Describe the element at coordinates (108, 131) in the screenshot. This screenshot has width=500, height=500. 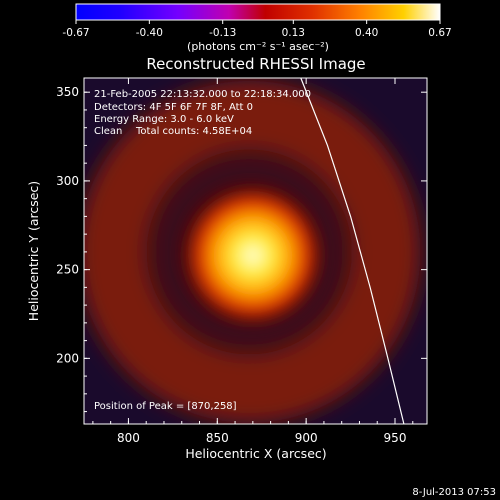
I see `annotation-clean: Clean` at that location.